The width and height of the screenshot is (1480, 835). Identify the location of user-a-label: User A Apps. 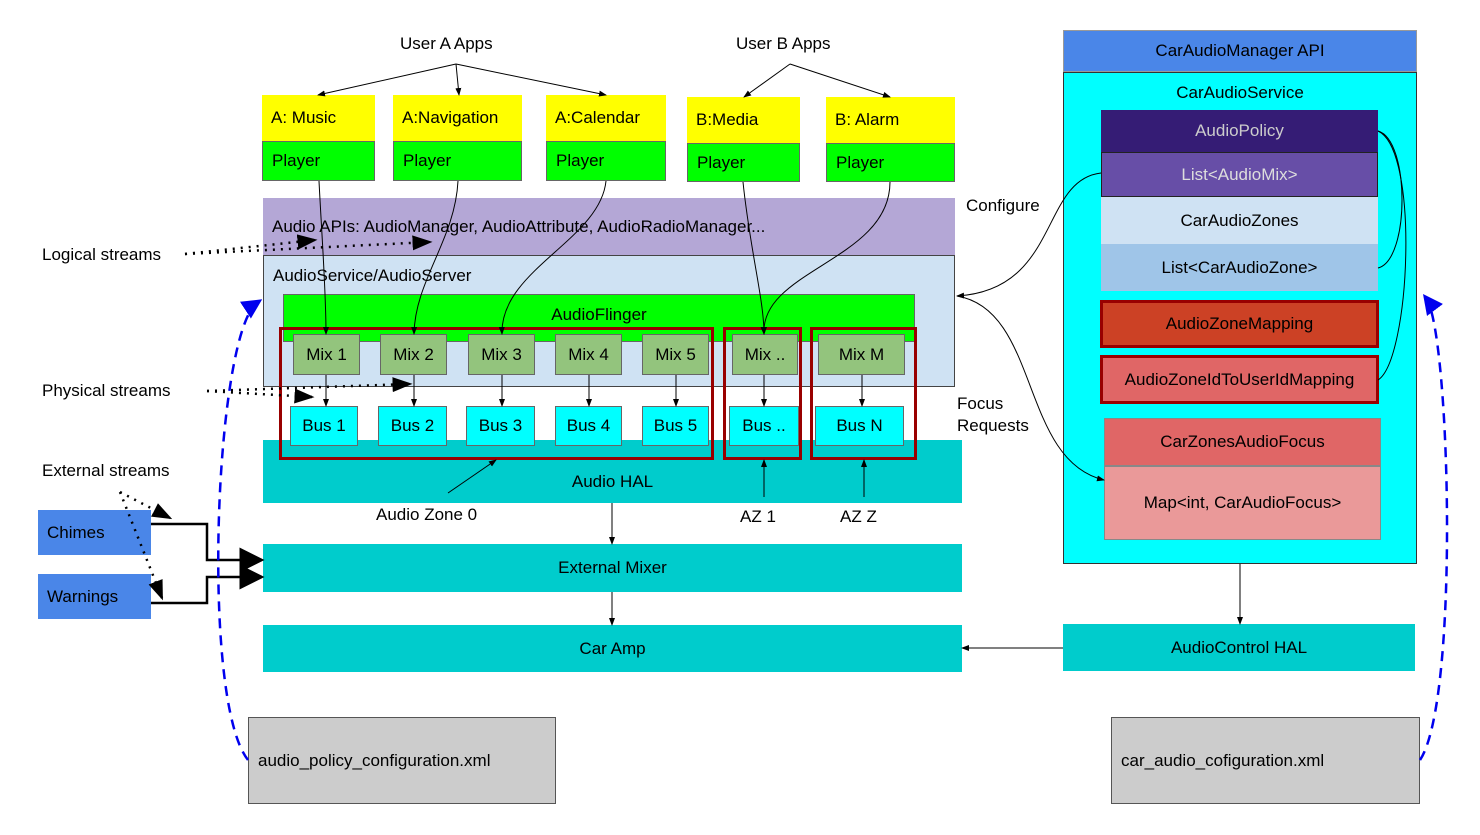
(446, 43).